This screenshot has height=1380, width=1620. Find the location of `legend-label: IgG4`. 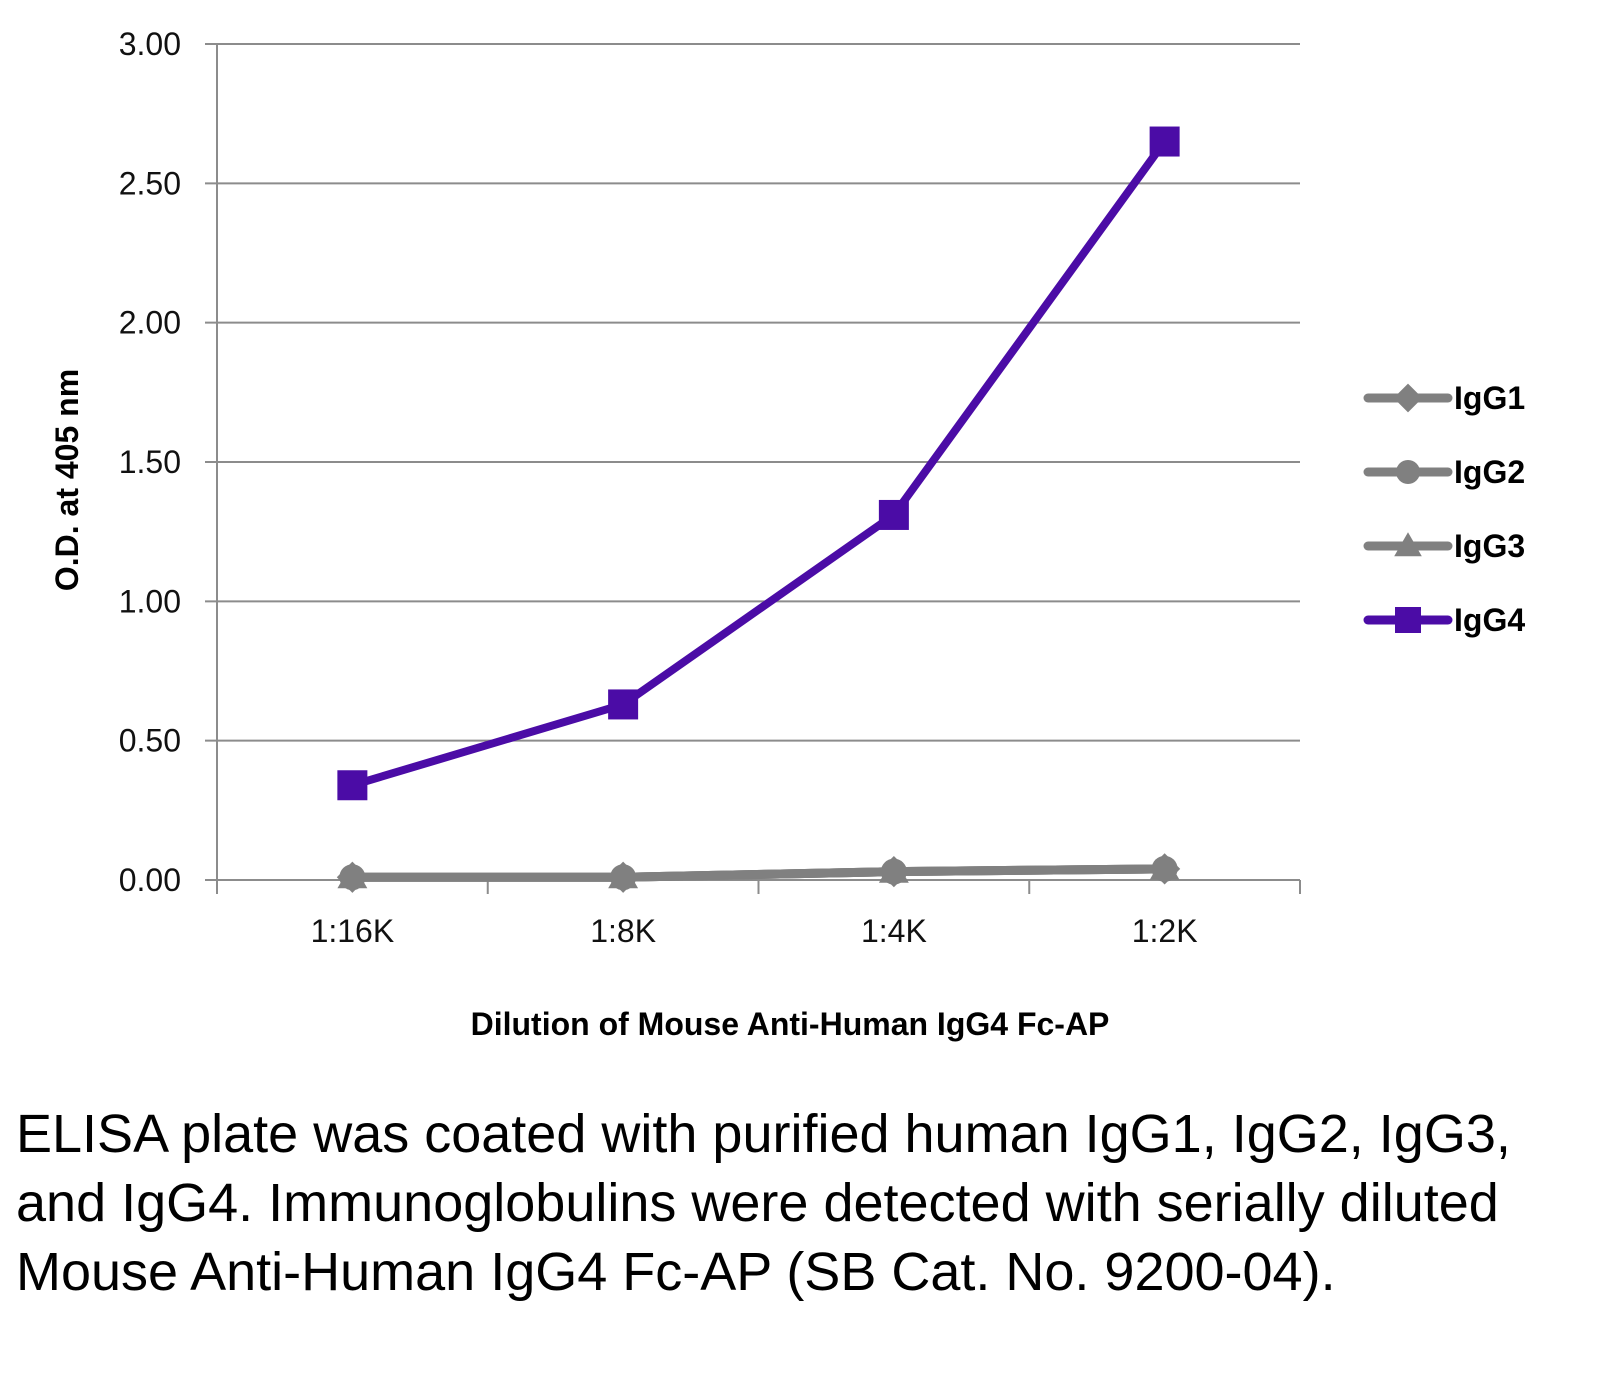

legend-label: IgG4 is located at coordinates (1489, 620).